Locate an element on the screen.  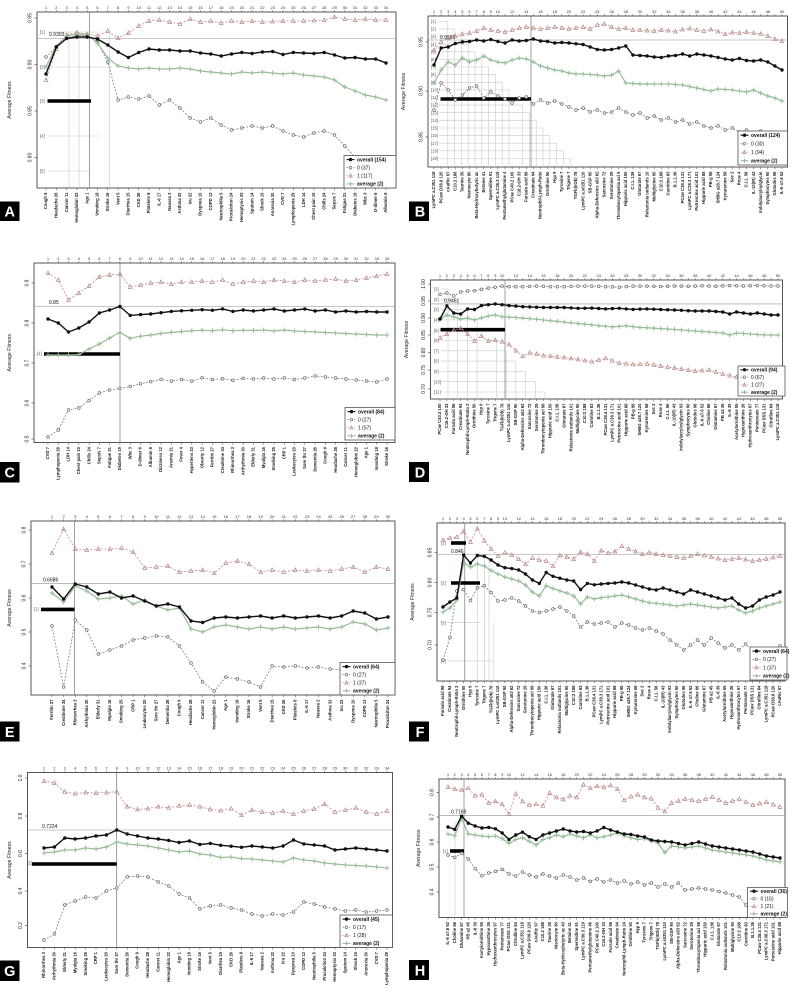
svg-text: Chest pain 10 is located at coordinates (78, 460).